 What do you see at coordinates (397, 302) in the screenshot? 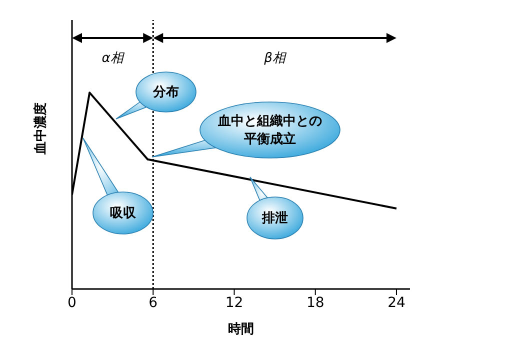
I see `x-tick-label: 24` at bounding box center [397, 302].